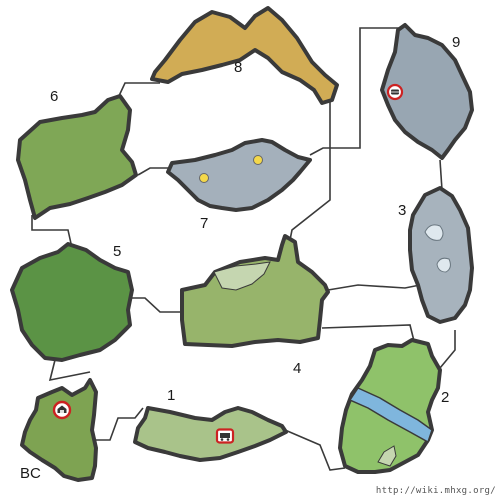  What do you see at coordinates (443, 265) in the screenshot?
I see `ice-pool-3b` at bounding box center [443, 265].